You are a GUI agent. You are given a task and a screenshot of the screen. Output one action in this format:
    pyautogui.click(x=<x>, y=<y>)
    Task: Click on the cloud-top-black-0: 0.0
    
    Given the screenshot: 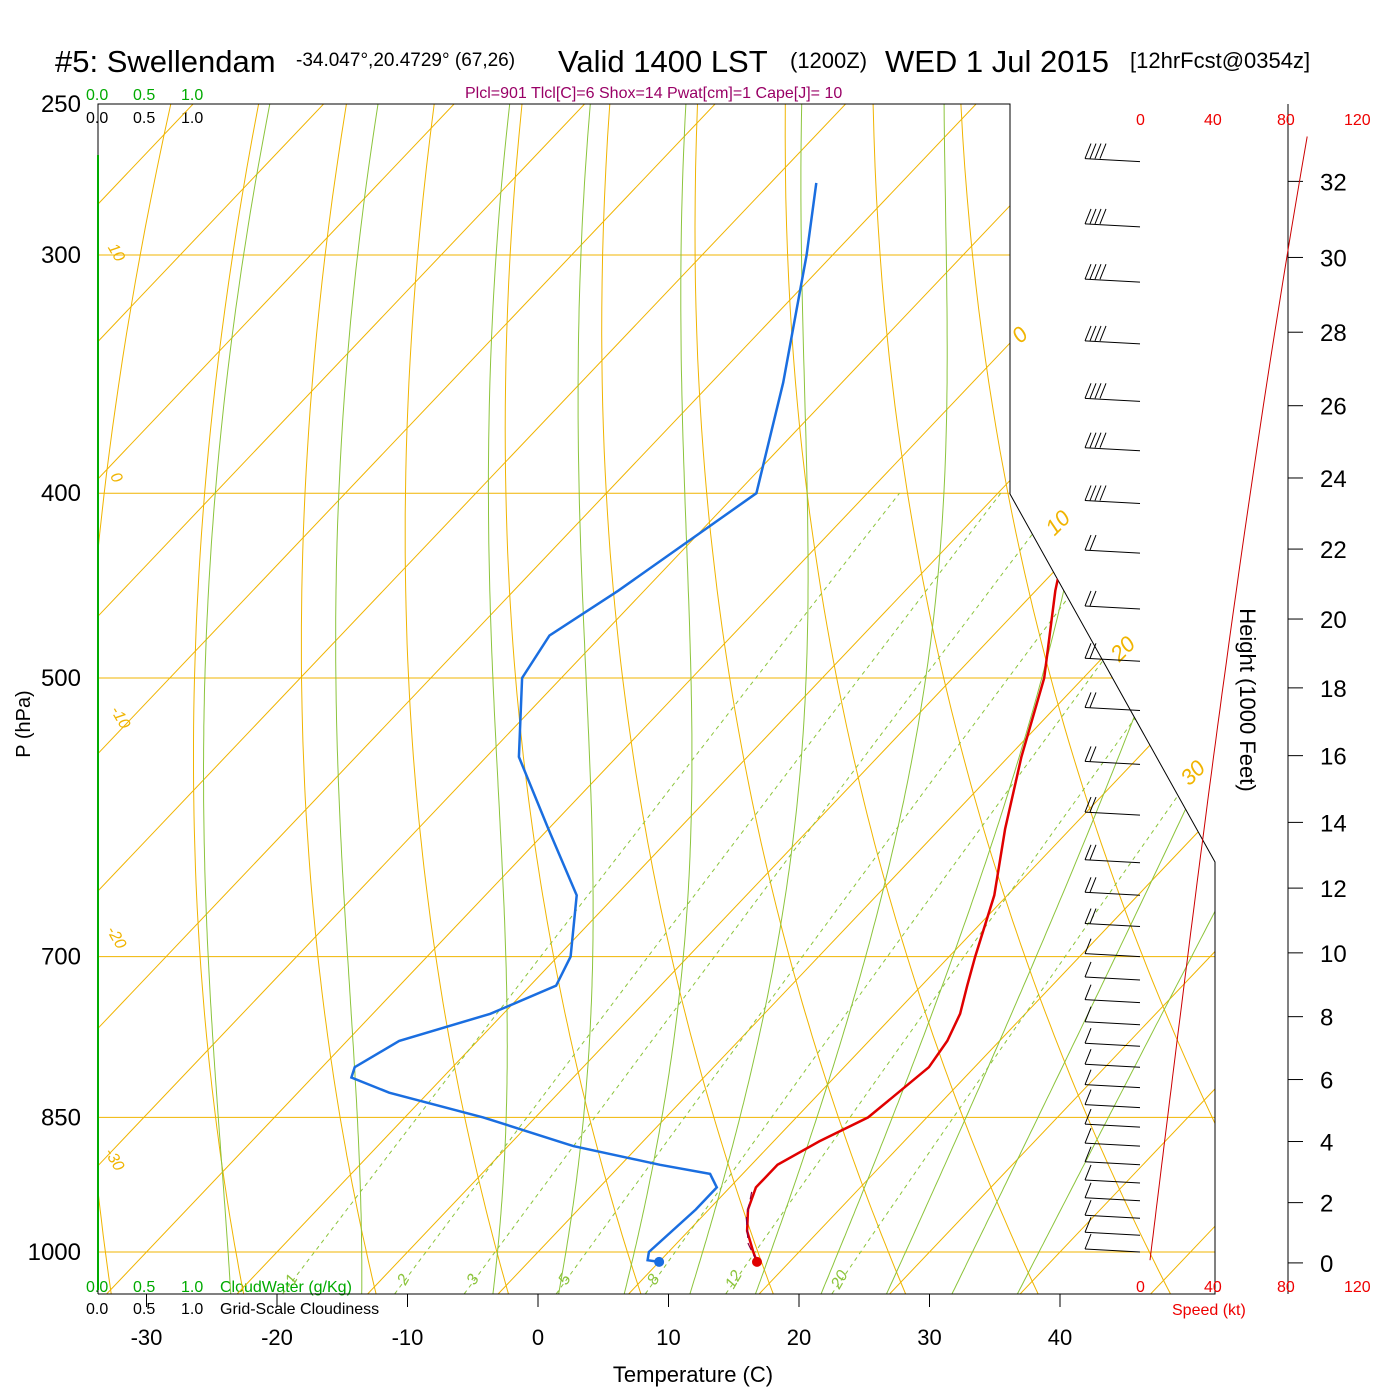 What is the action you would take?
    pyautogui.click(x=97, y=118)
    